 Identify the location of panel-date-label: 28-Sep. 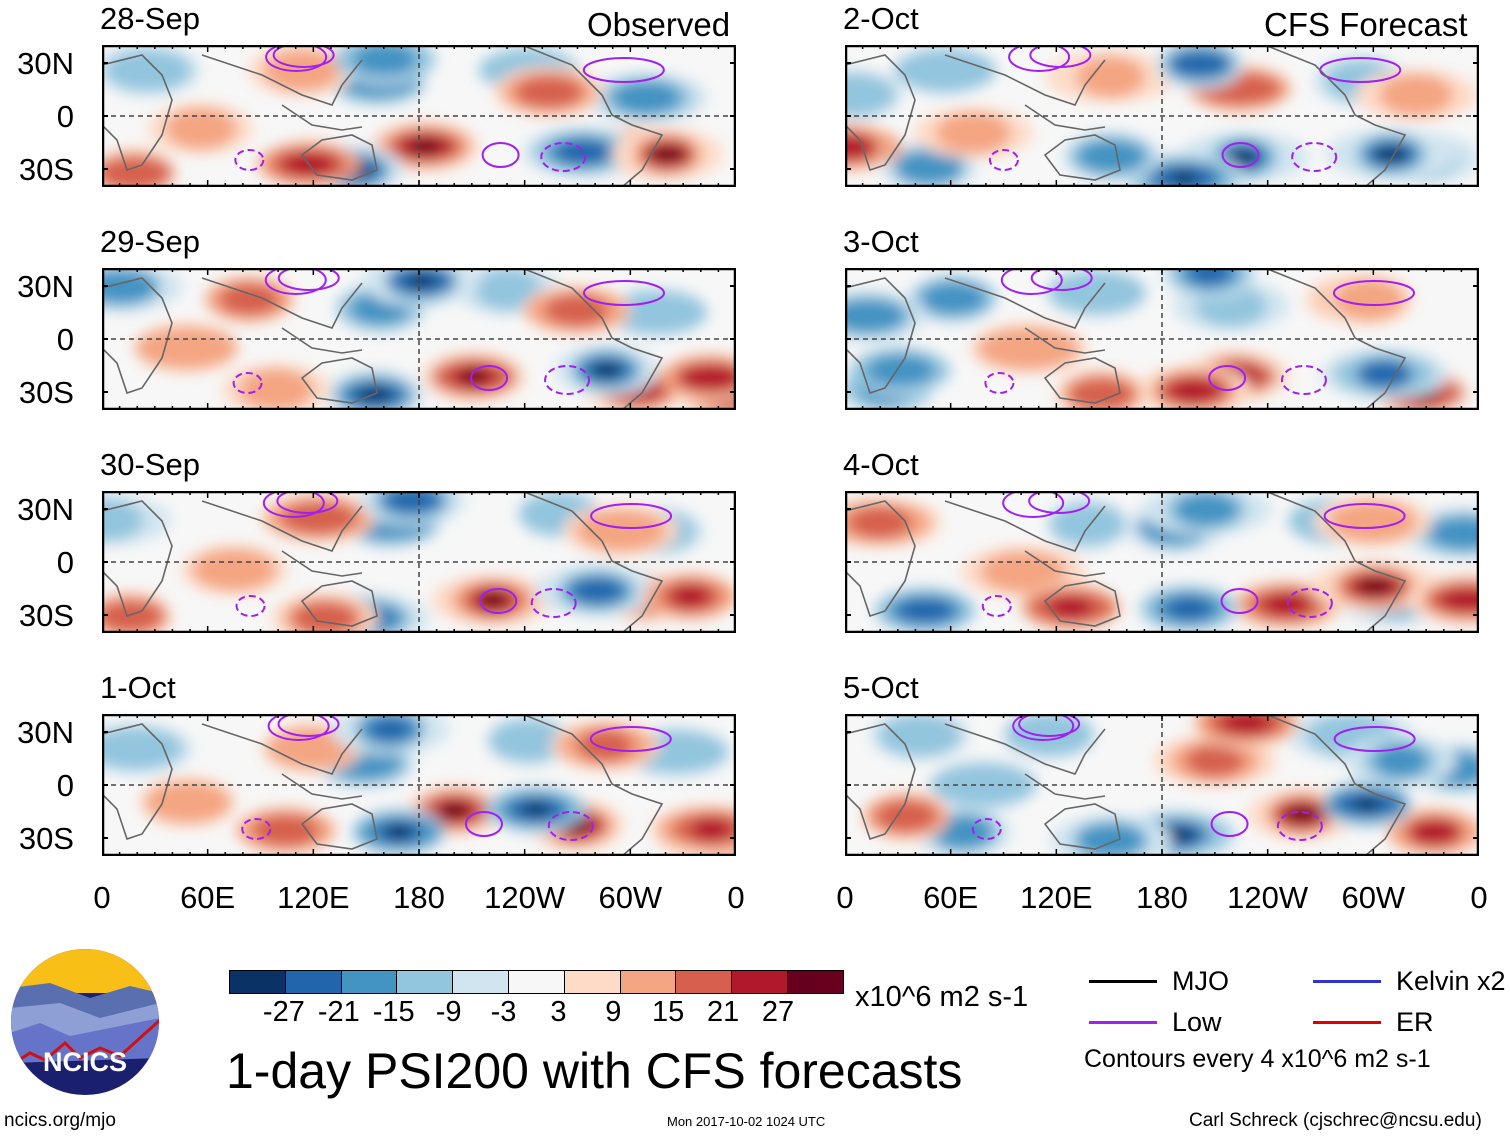
(150, 18).